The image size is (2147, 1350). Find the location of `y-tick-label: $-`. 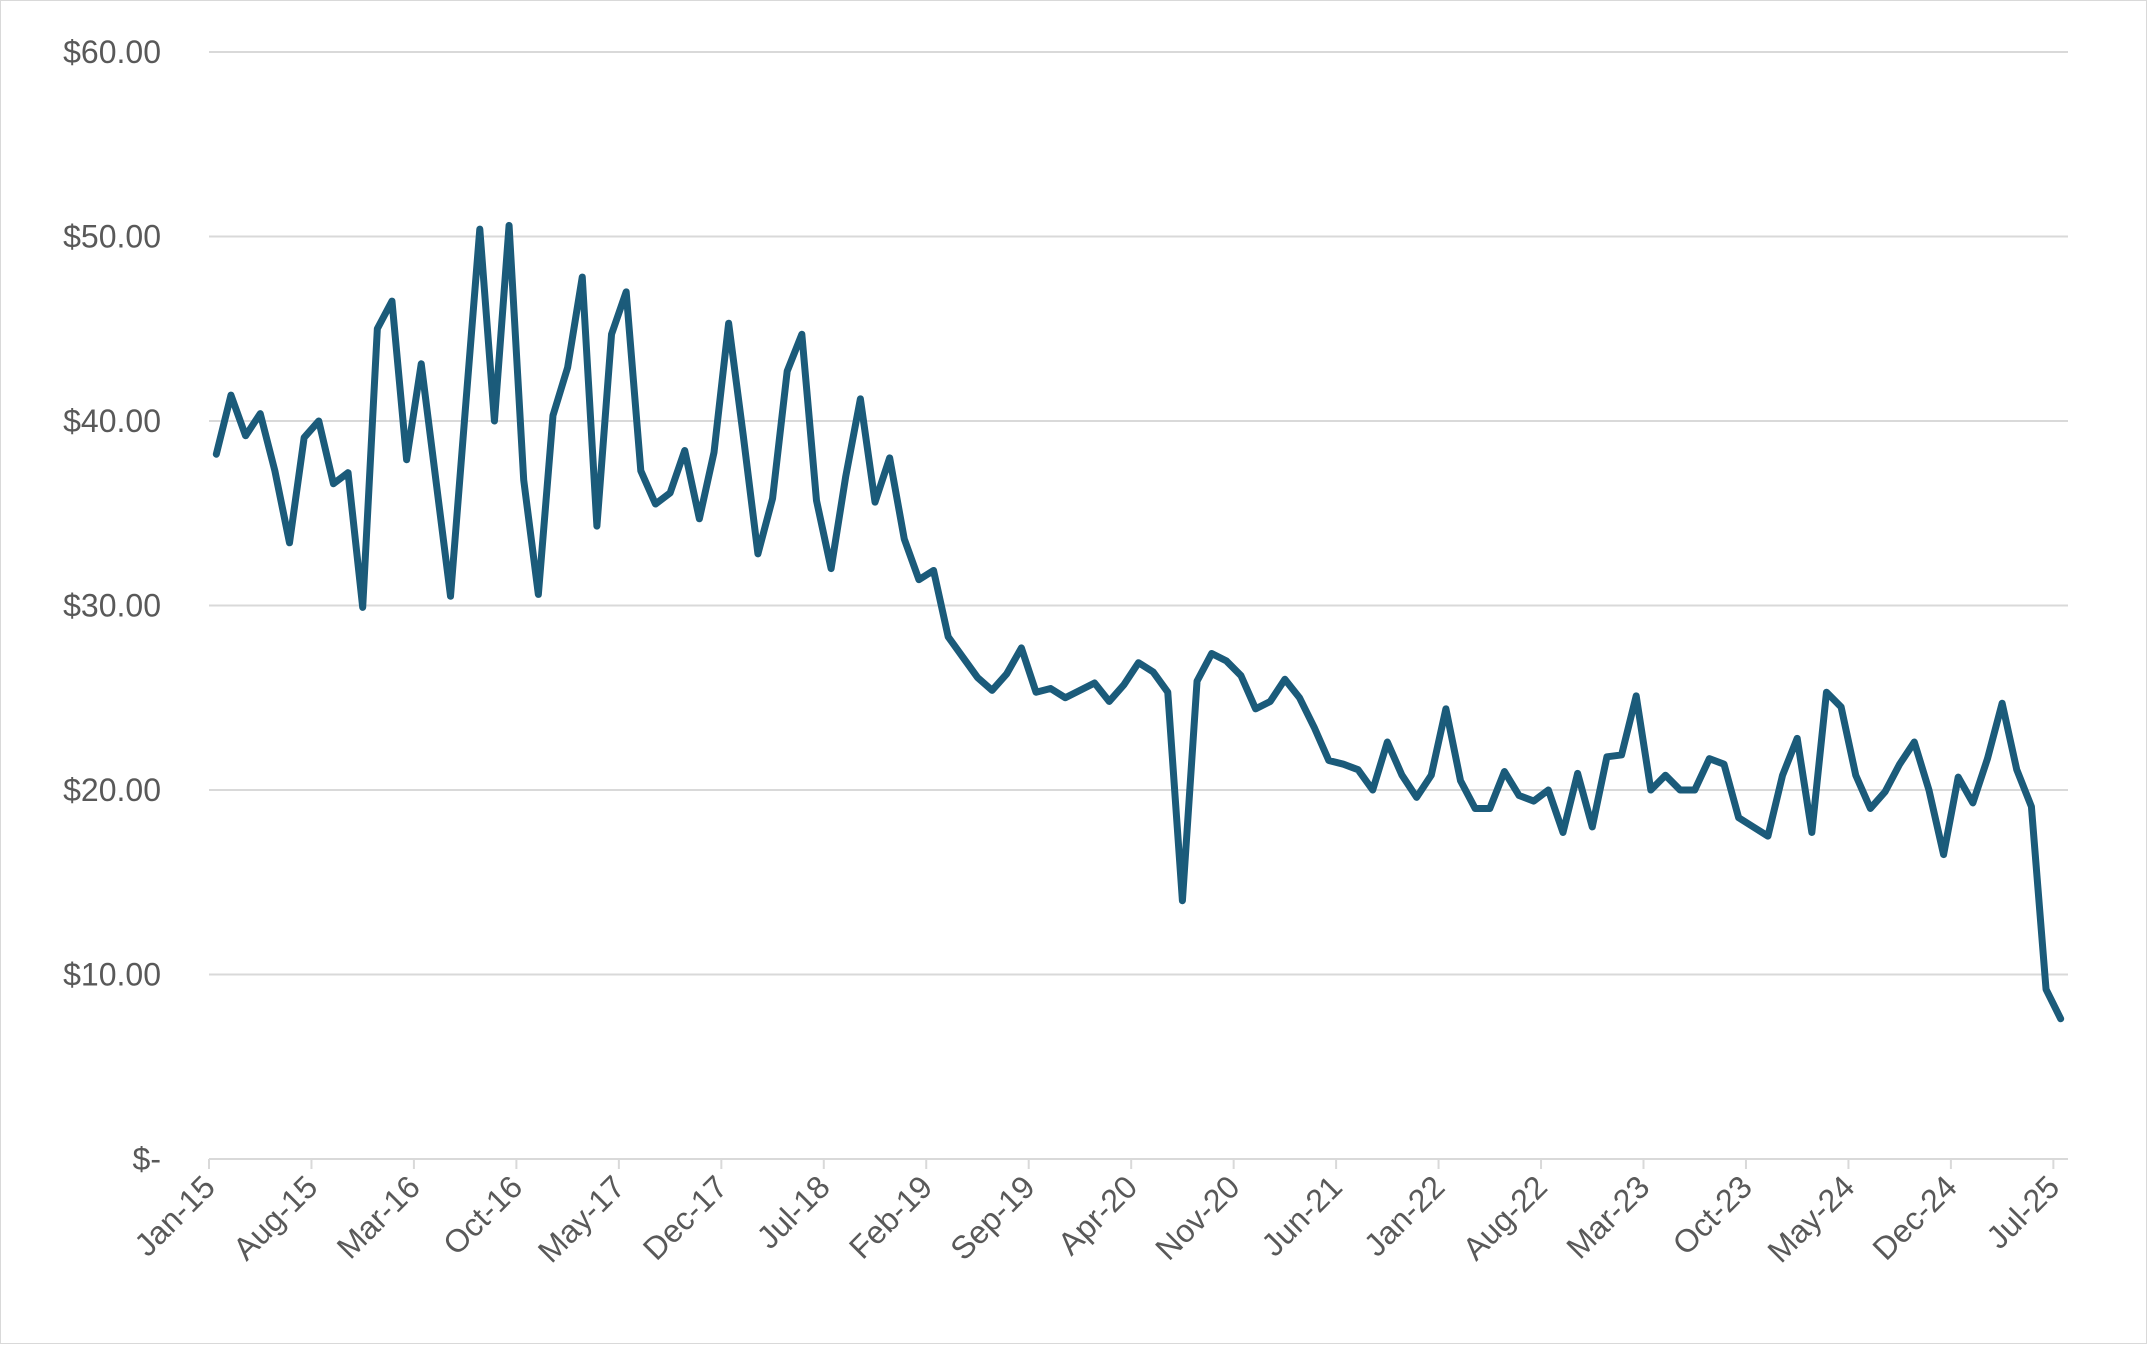

y-tick-label: $- is located at coordinates (147, 1159).